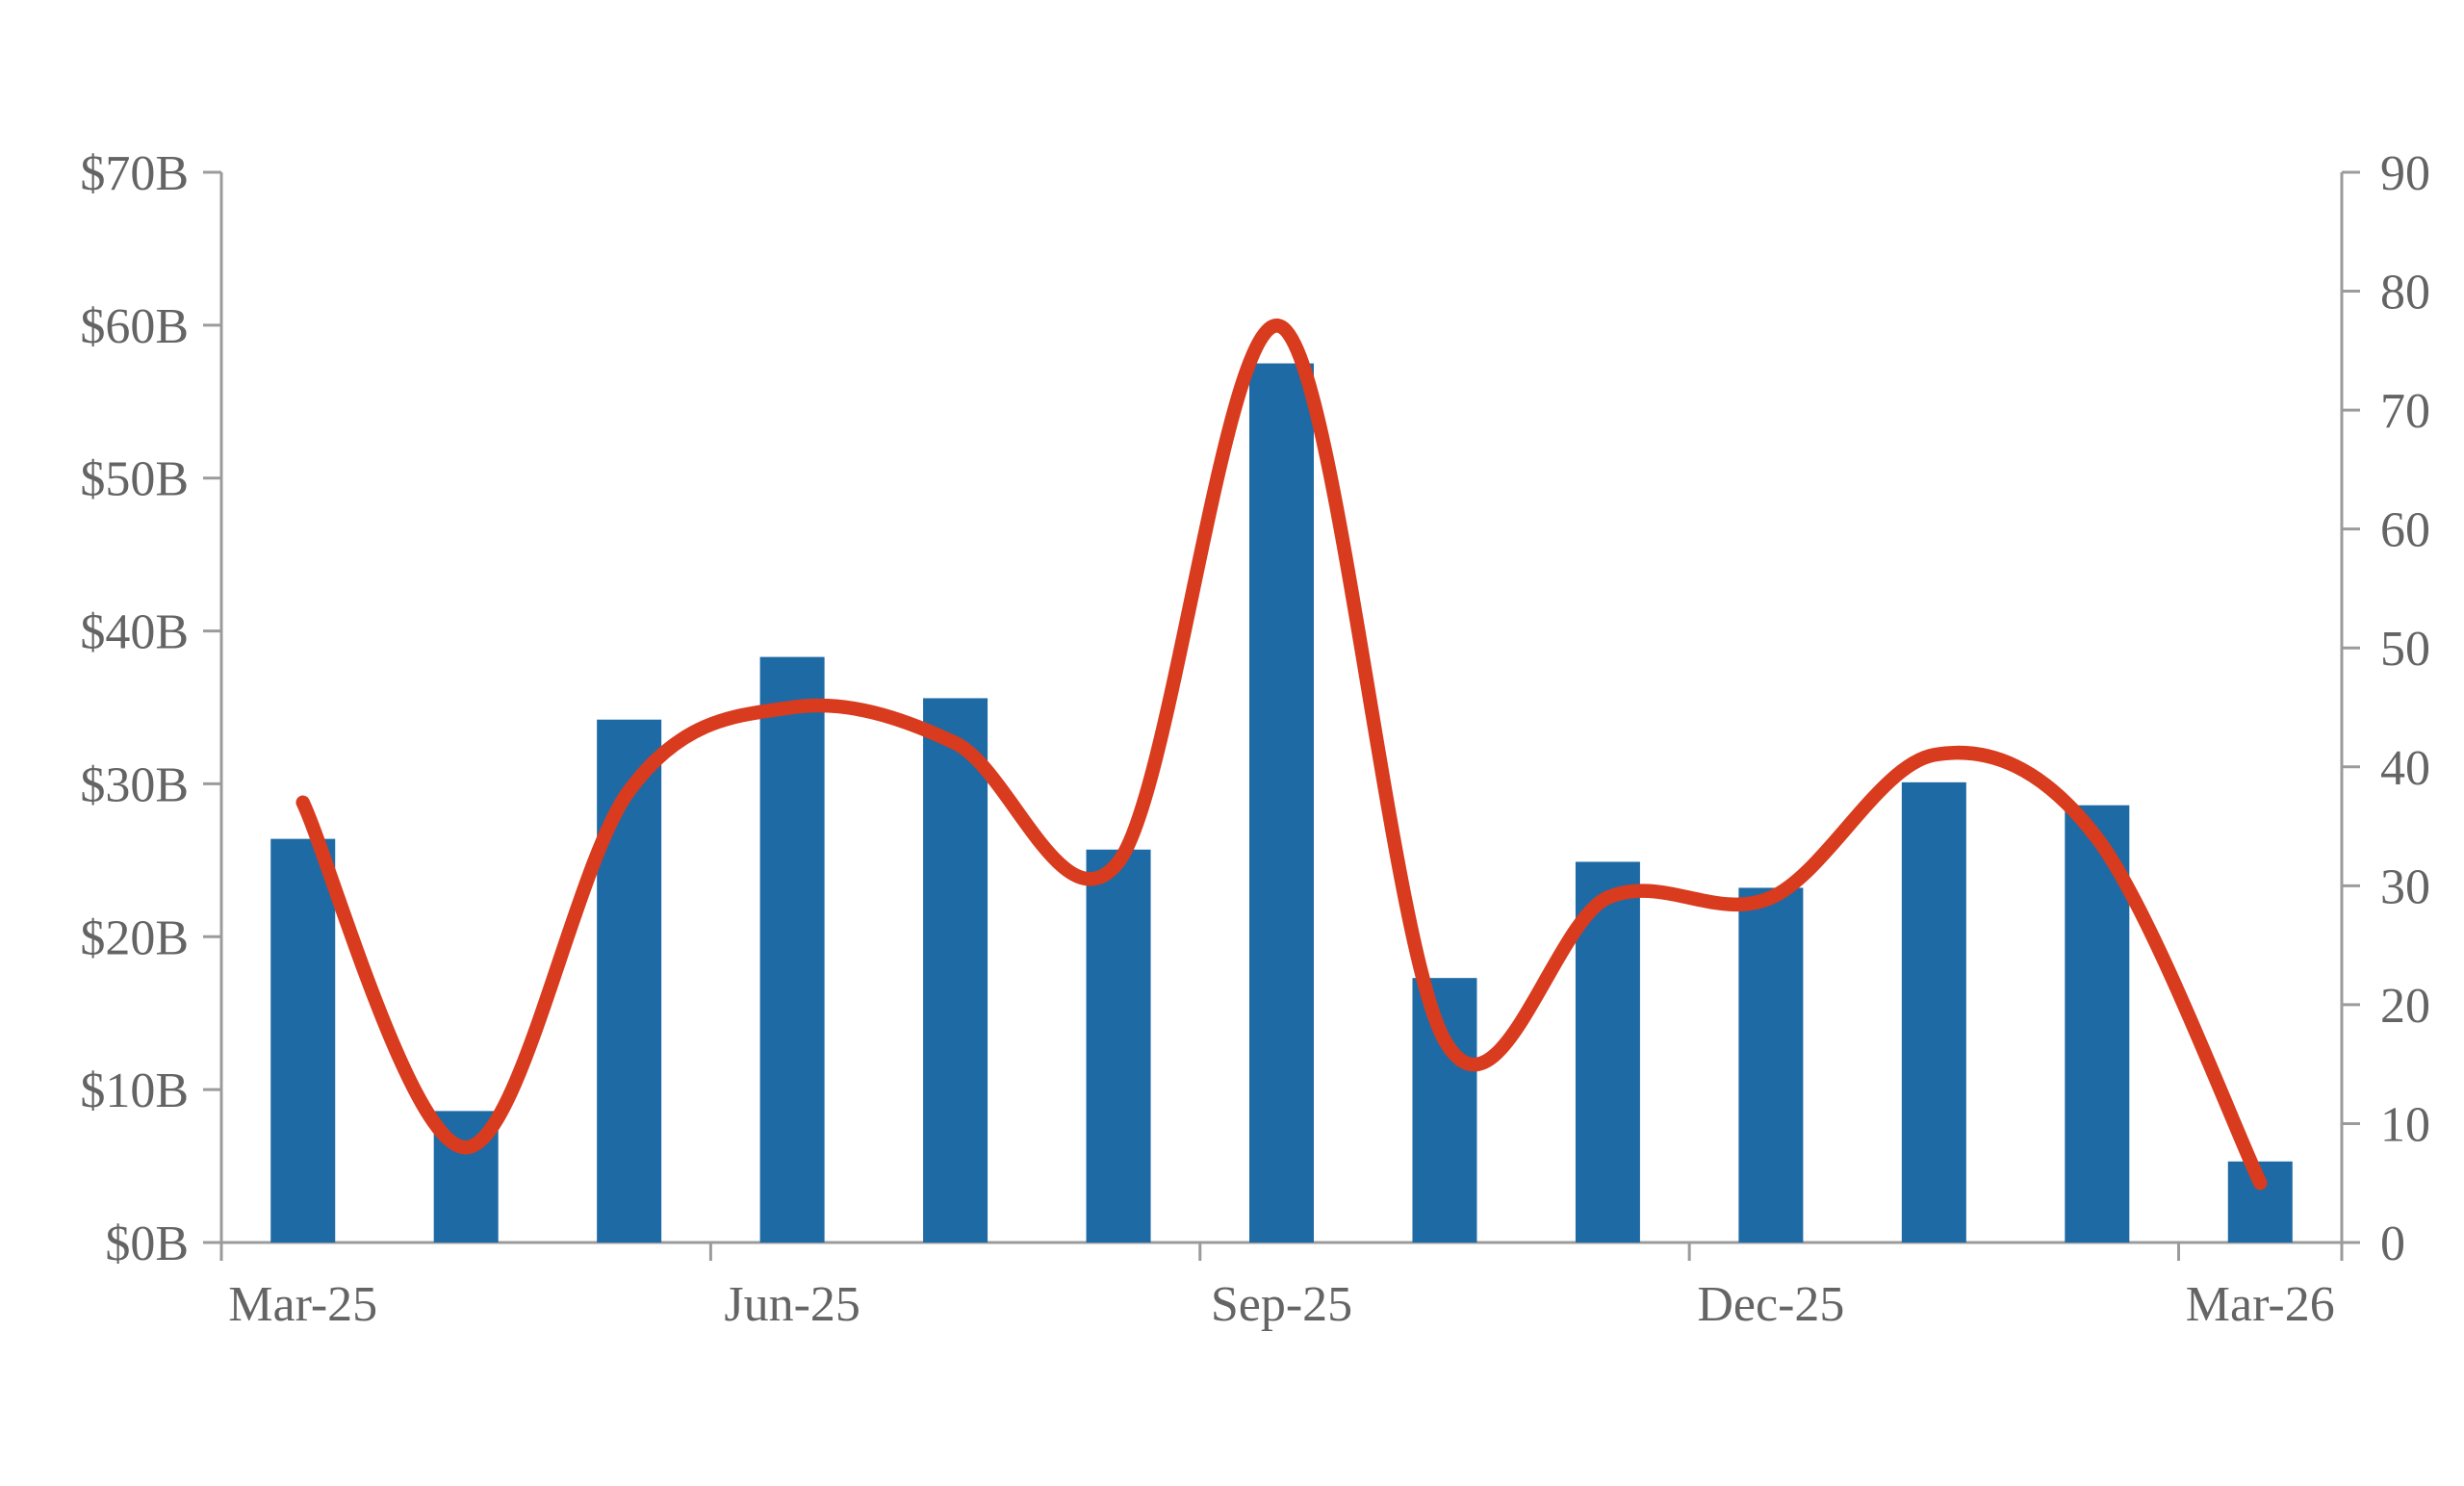 Image resolution: width=2464 pixels, height=1486 pixels. What do you see at coordinates (2405, 173) in the screenshot?
I see `right-axis-tick-label: 90` at bounding box center [2405, 173].